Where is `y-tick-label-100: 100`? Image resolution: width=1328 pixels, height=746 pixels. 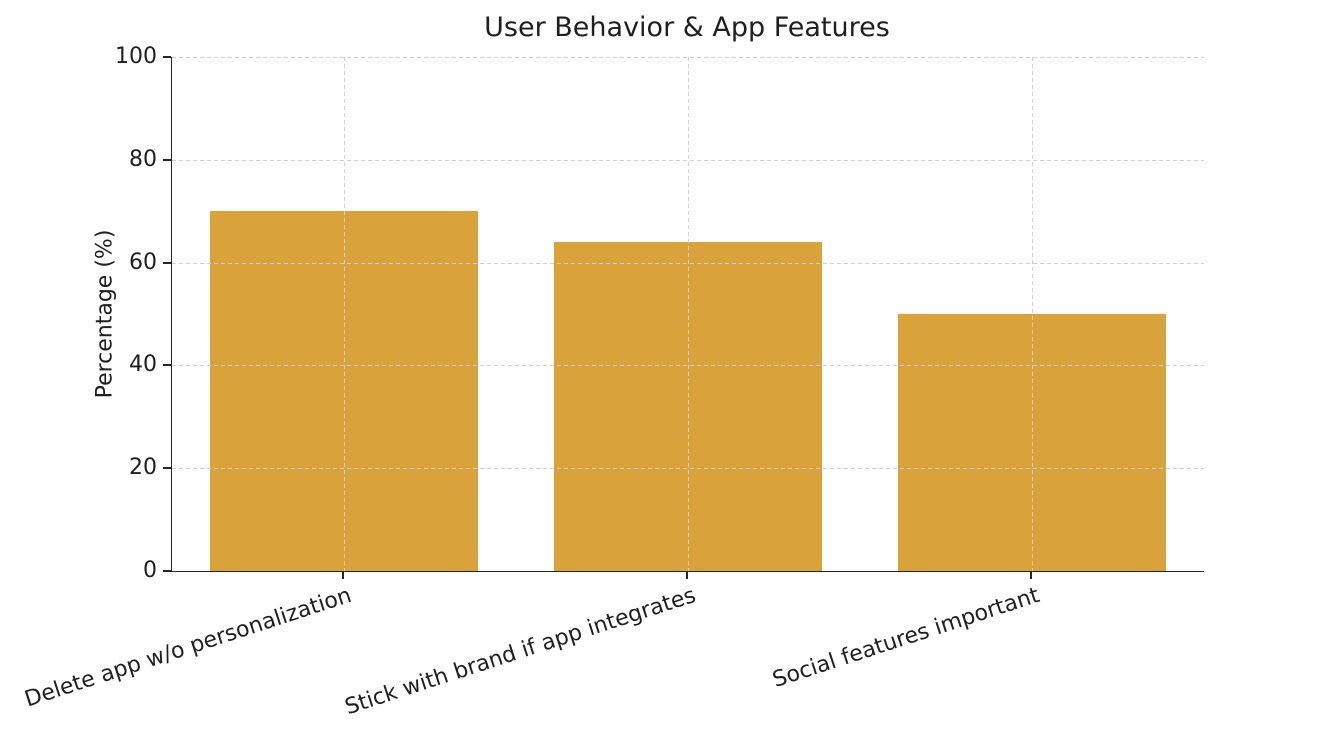
y-tick-label-100: 100 is located at coordinates (136, 56).